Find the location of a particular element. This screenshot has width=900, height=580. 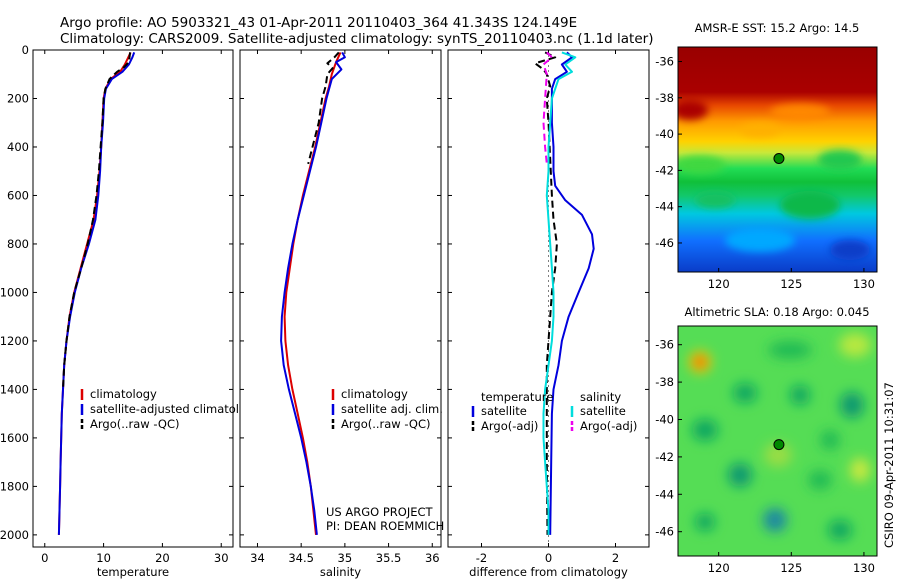

x-axis-label: temperature is located at coordinates (133, 572).